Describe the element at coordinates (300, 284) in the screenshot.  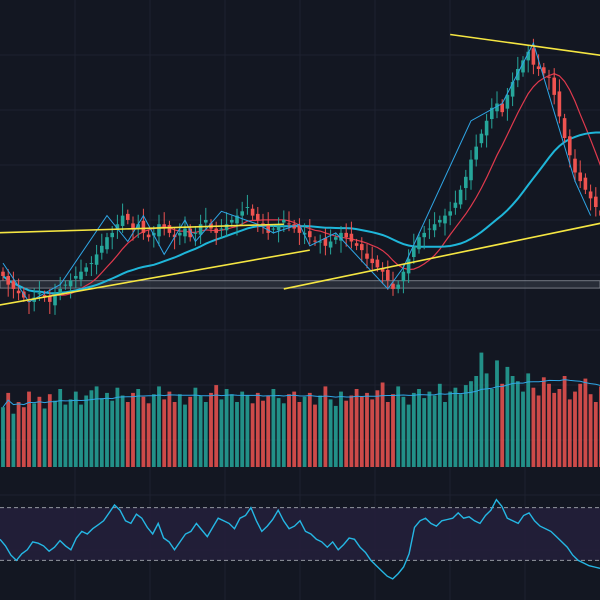
I see `support-zone-box` at that location.